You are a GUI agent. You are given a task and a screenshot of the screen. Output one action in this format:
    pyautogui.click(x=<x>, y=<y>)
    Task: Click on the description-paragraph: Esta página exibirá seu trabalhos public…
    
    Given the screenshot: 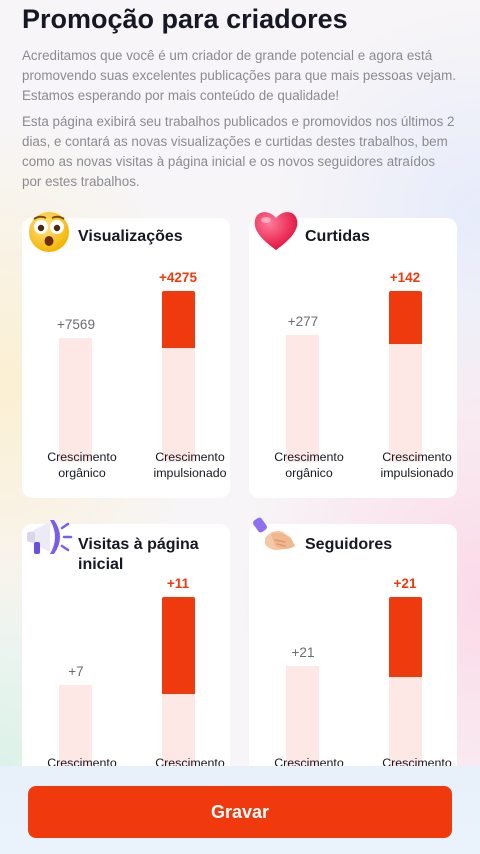 What is the action you would take?
    pyautogui.click(x=238, y=151)
    